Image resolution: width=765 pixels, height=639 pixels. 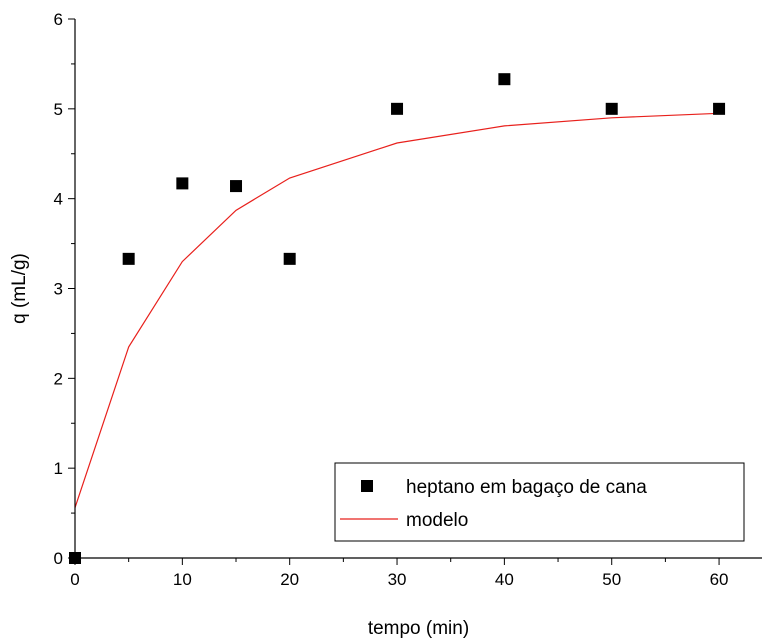 What do you see at coordinates (58, 289) in the screenshot?
I see `y-tick-label: 3` at bounding box center [58, 289].